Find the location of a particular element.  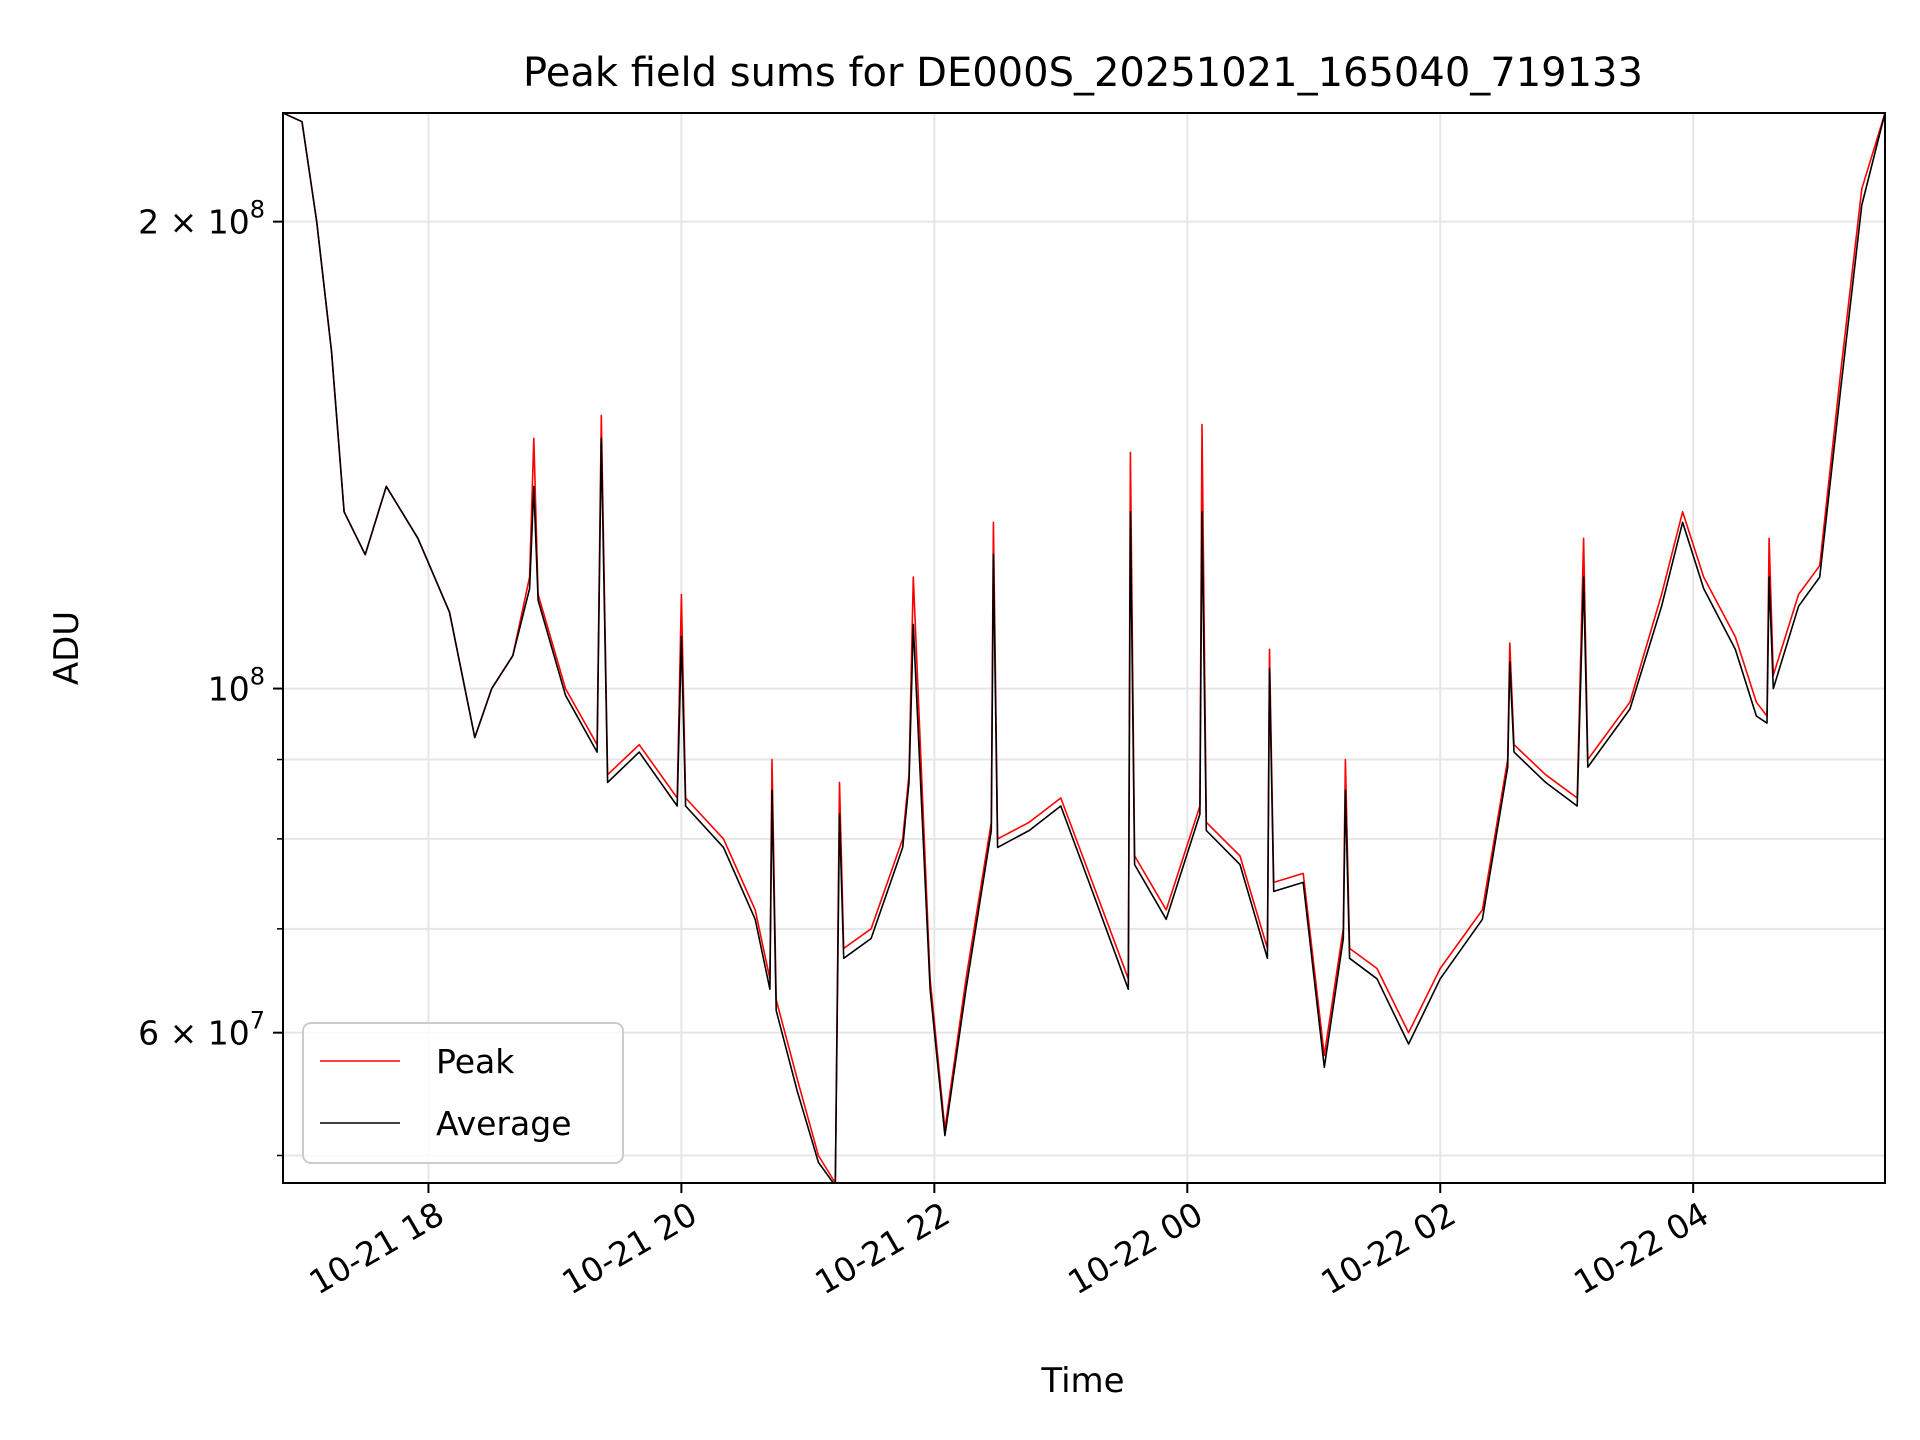

y-axis: 6 × 107 108 2 × 108 is located at coordinates (210, 676).